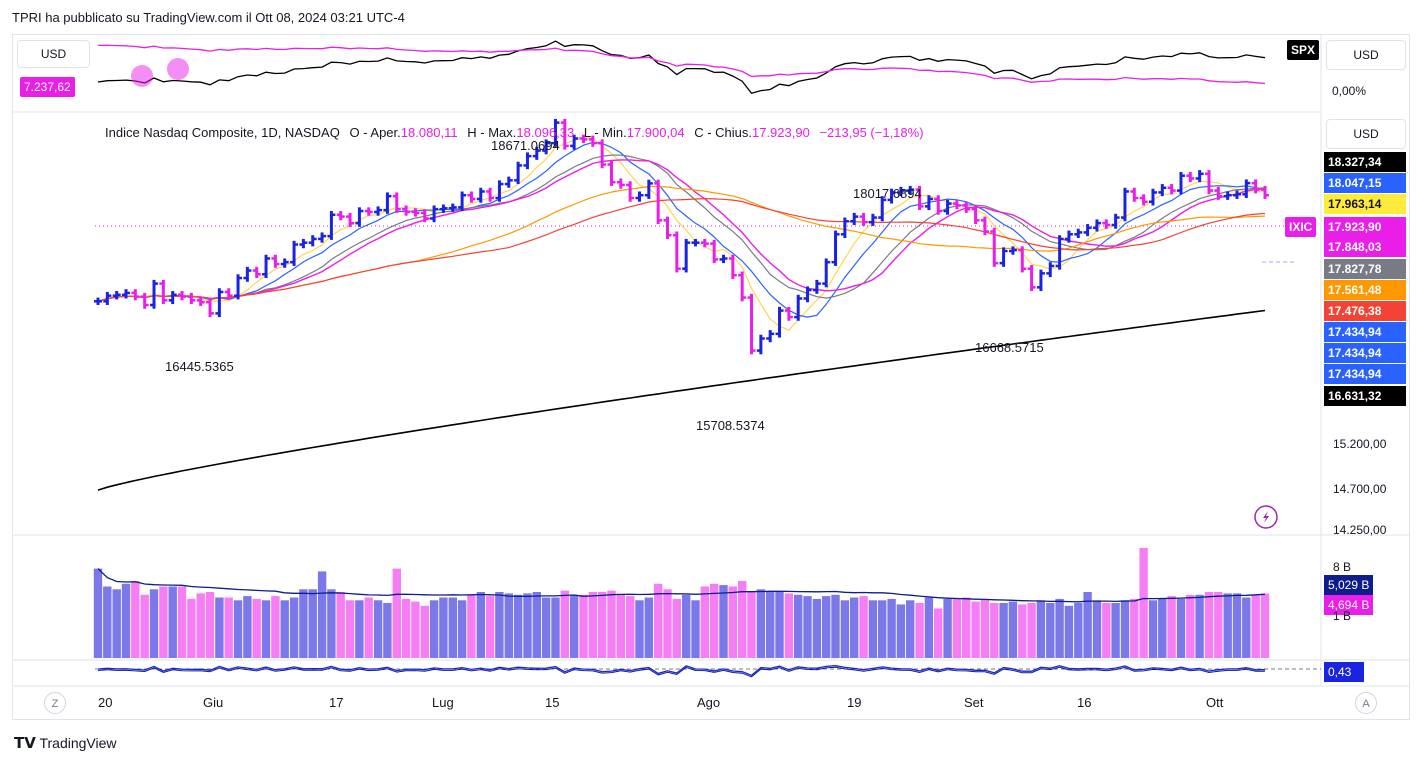 This screenshot has width=1424, height=764. Describe the element at coordinates (336, 702) in the screenshot. I see `x-label-17: 17` at that location.